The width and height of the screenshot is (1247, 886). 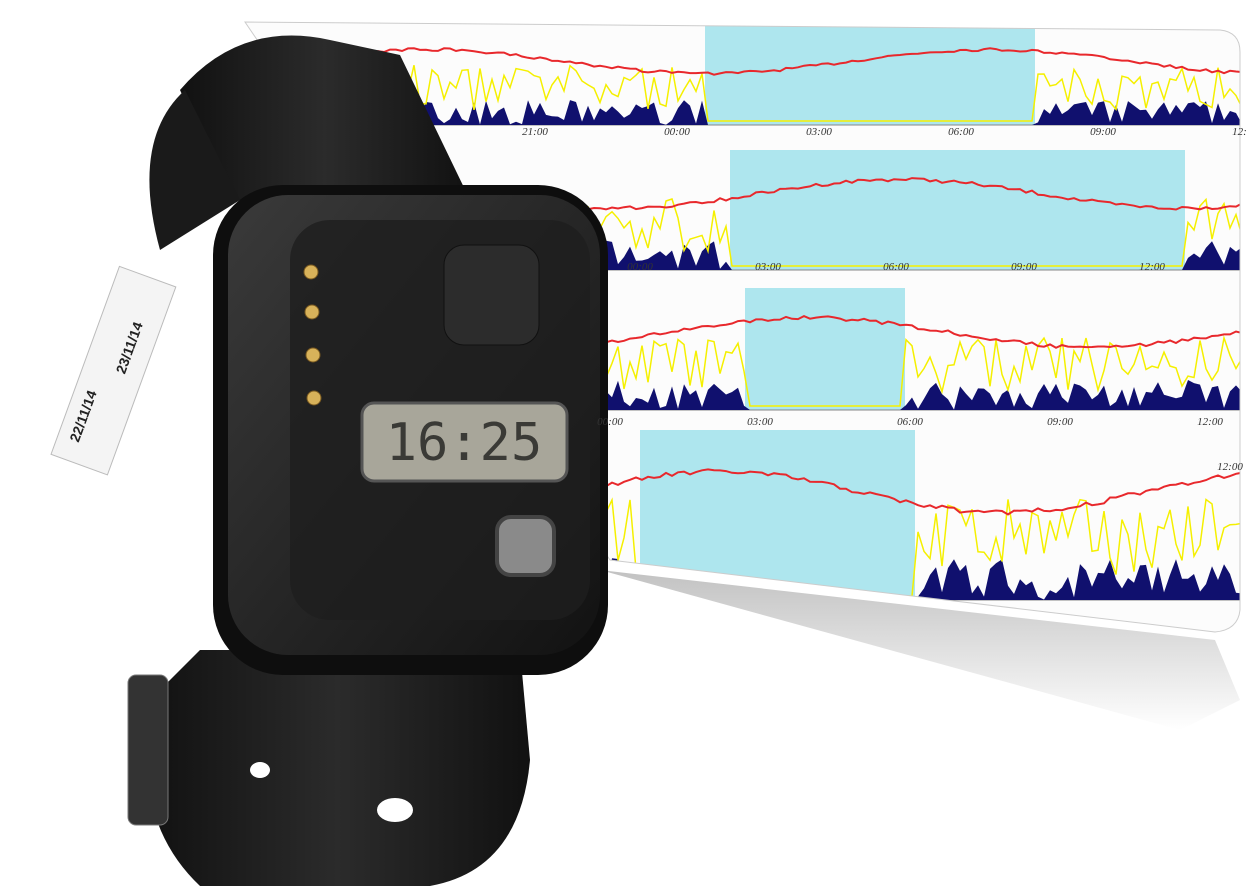 I want to click on activity-area, so click(x=742, y=112).